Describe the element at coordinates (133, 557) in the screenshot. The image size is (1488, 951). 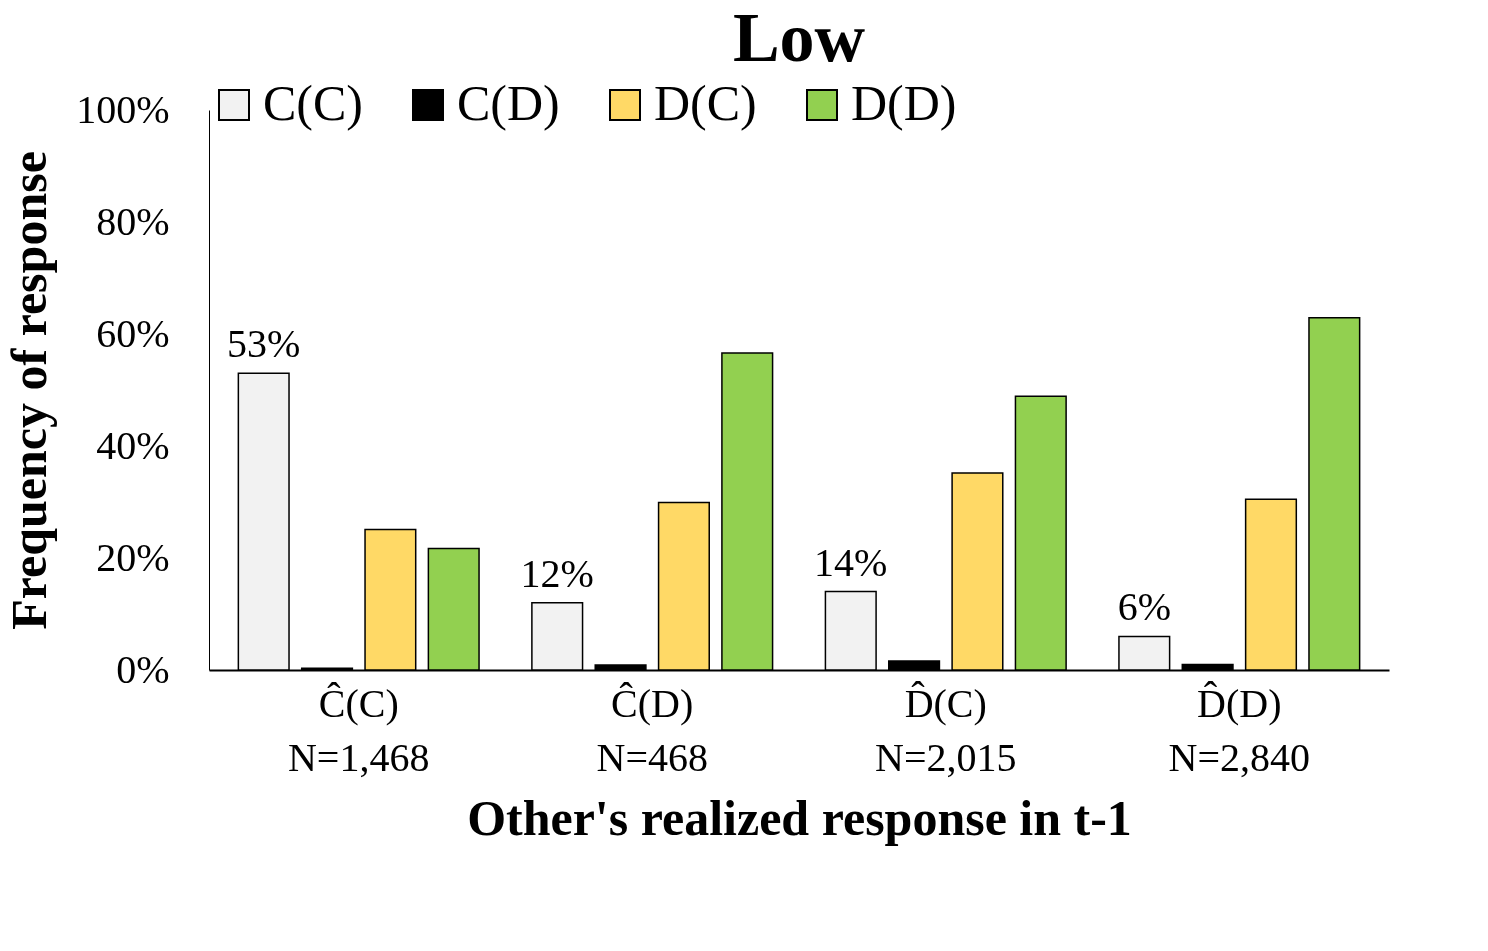
I see `y-tick-label: 20%` at that location.